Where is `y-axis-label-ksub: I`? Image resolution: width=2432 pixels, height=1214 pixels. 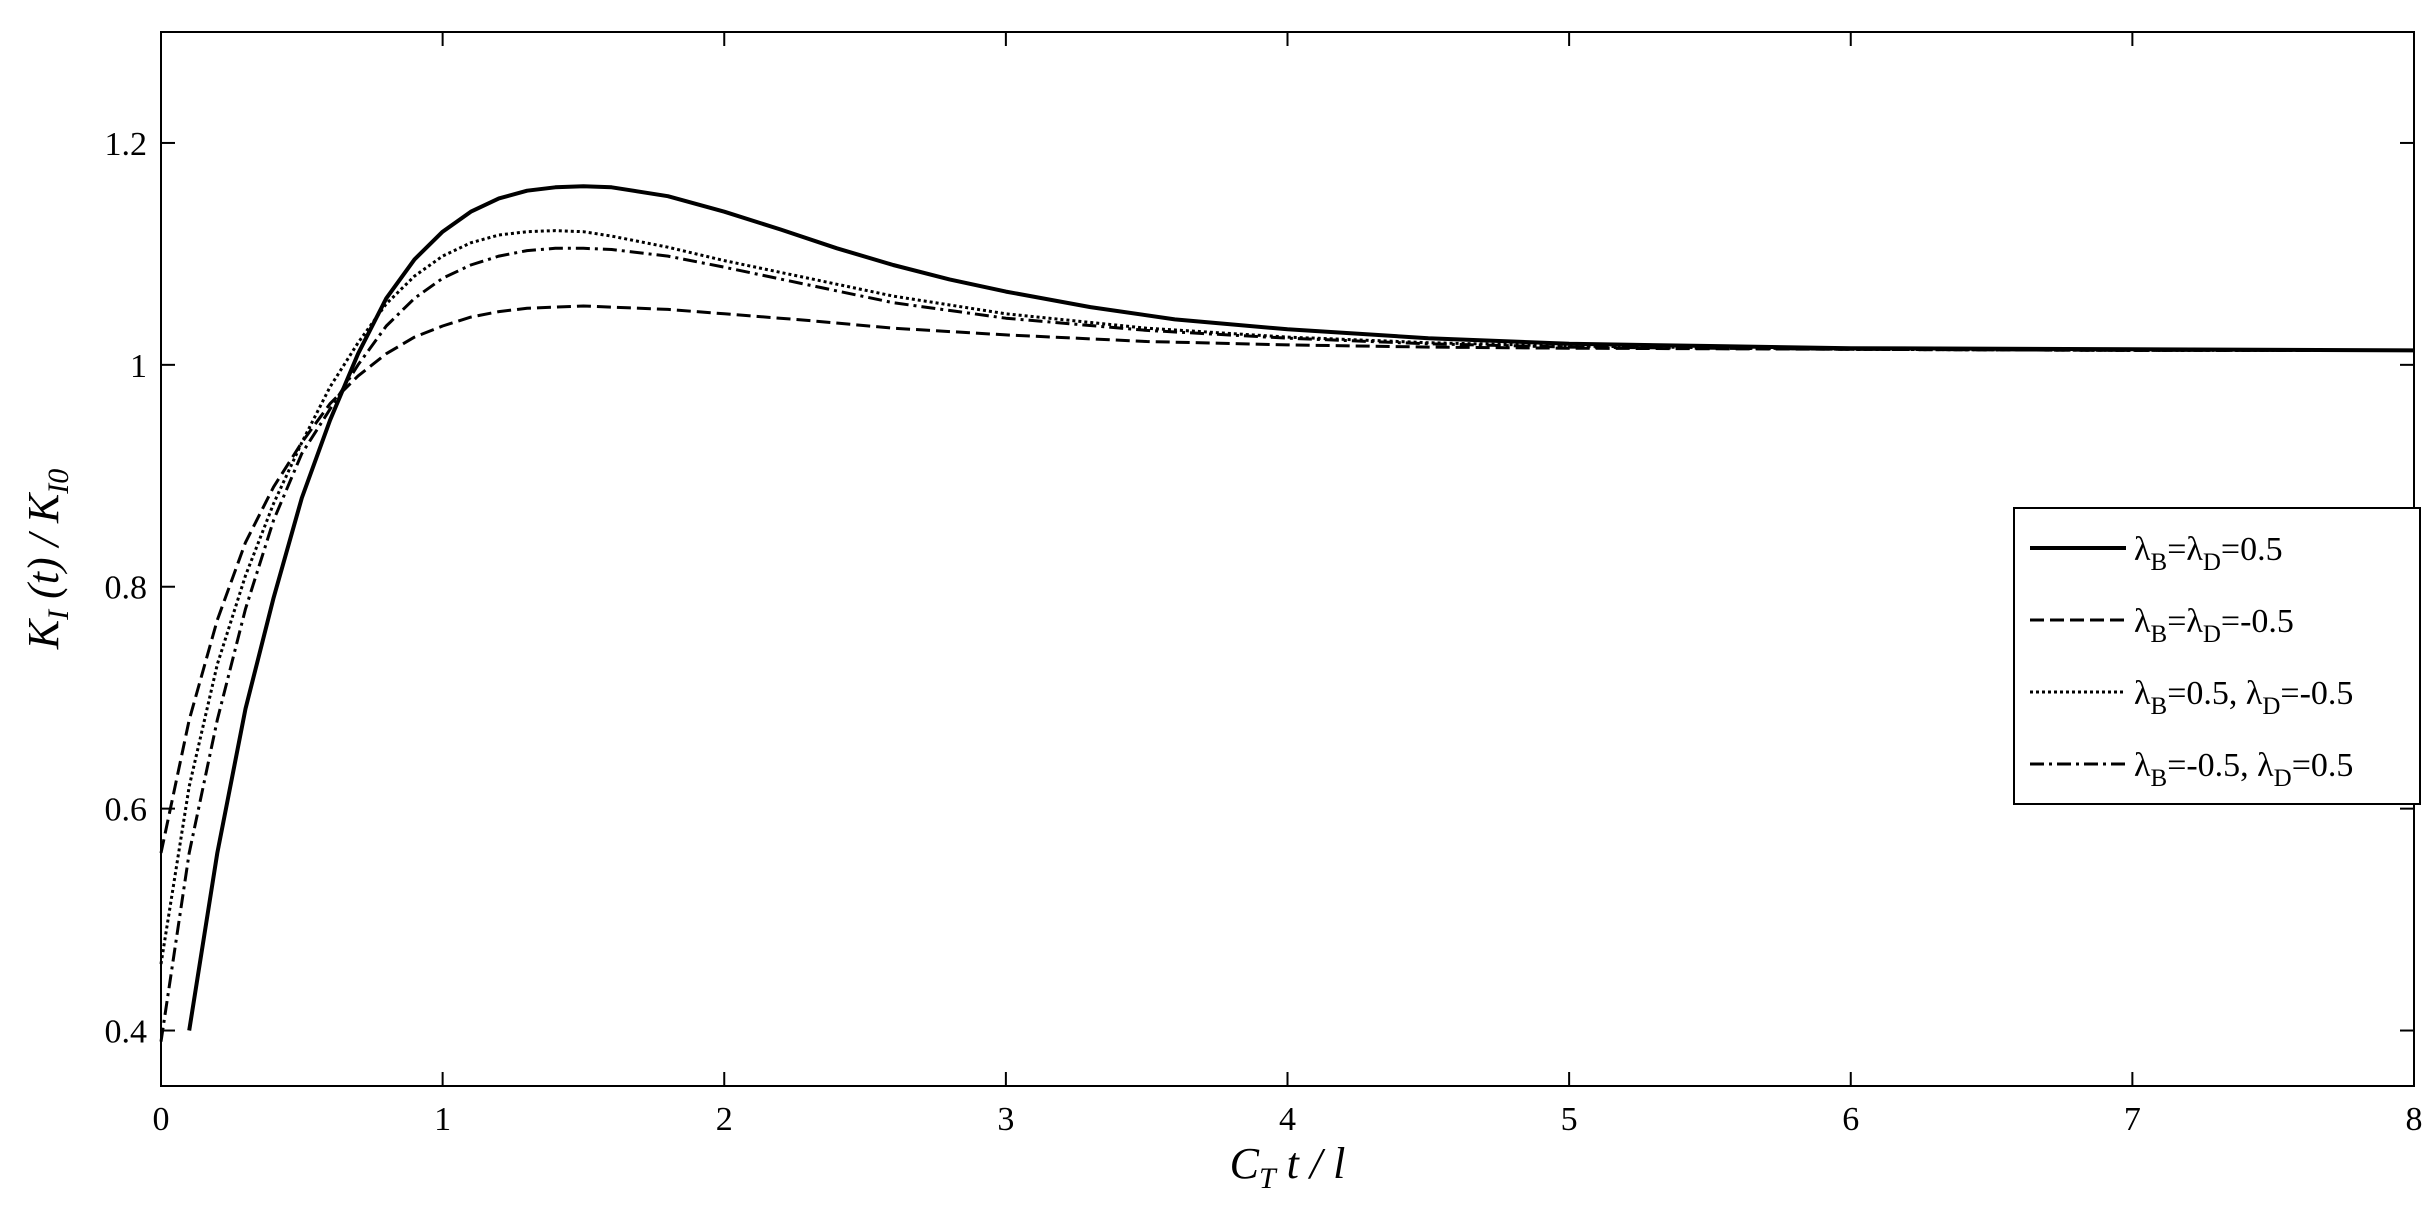 y-axis-label-ksub: I is located at coordinates (58, 614).